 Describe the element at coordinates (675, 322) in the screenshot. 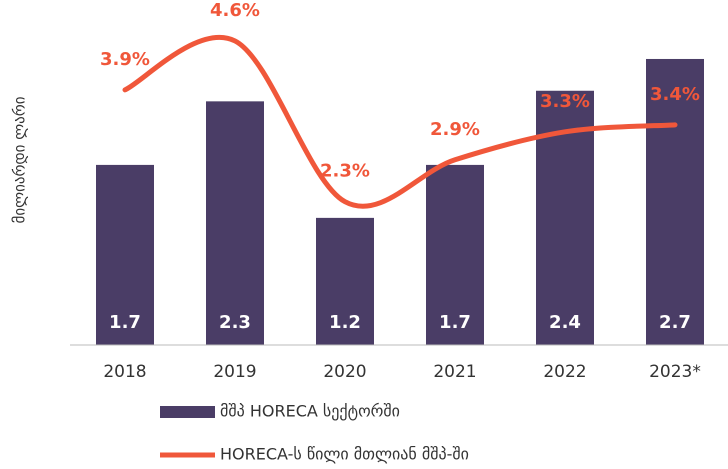

I see `bar-value-label: 2.7` at that location.